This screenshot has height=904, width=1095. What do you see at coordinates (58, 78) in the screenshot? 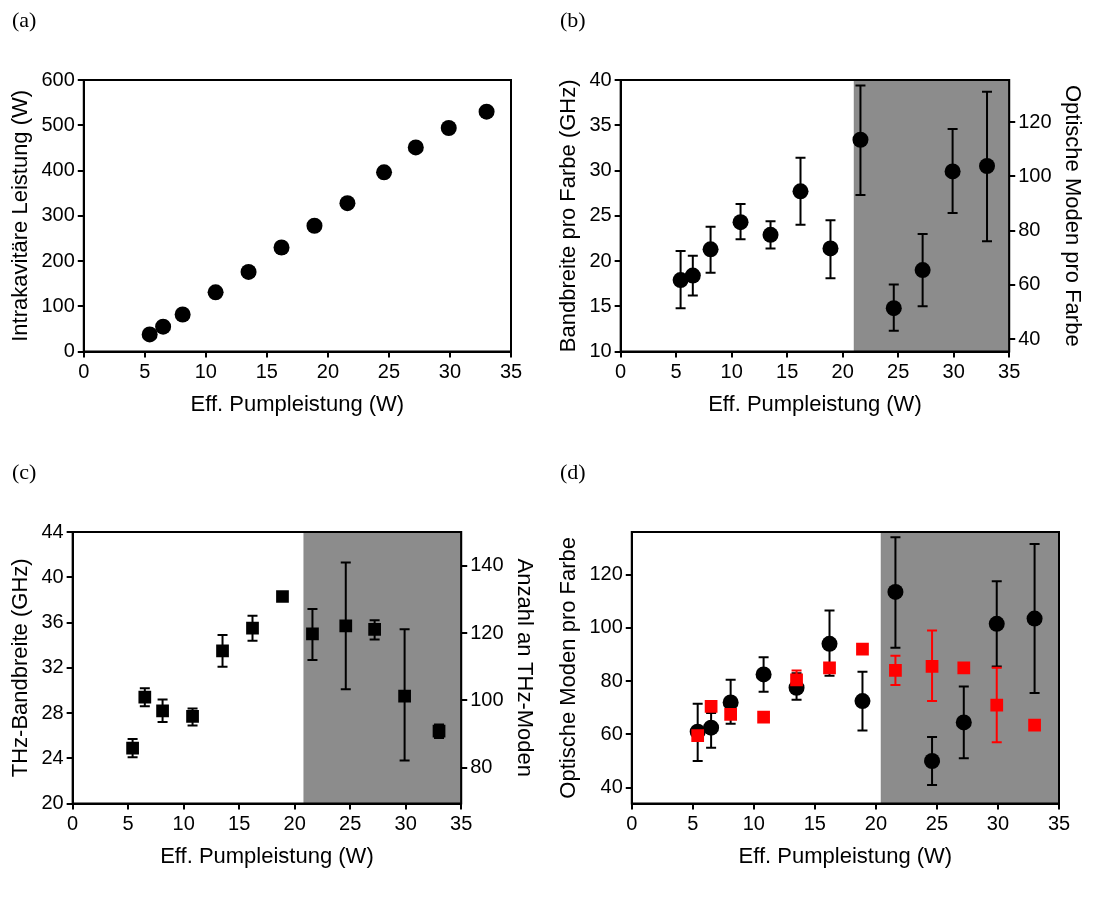
I see `y-tick-label: 600` at bounding box center [58, 78].